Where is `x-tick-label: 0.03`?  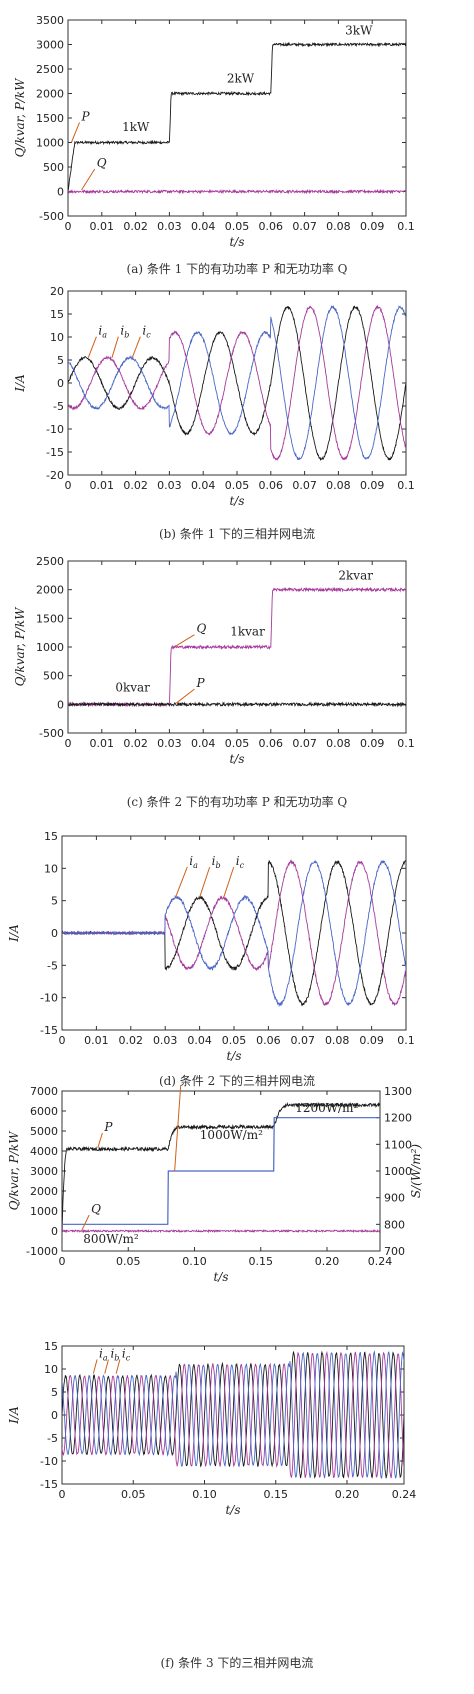
x-tick-label: 0.03 is located at coordinates (169, 485).